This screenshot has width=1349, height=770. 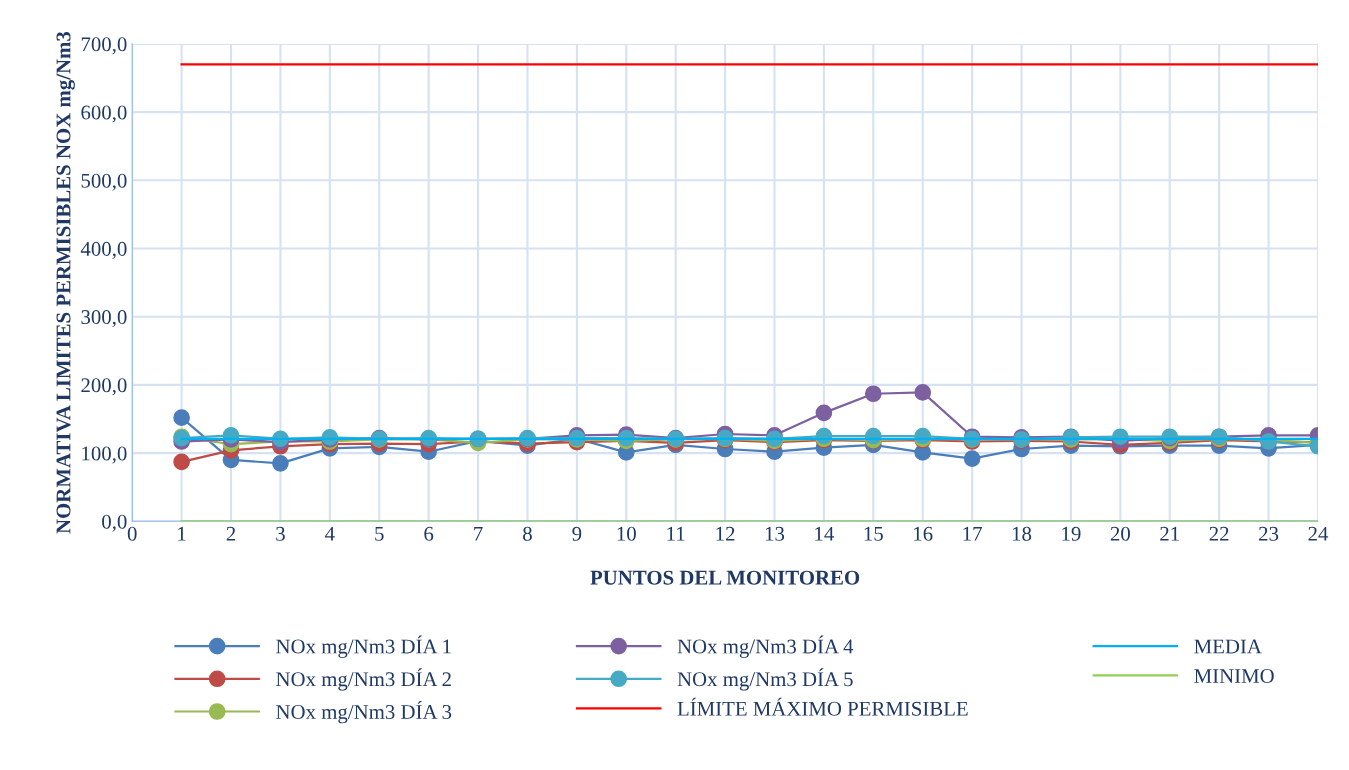 What do you see at coordinates (1022, 533) in the screenshot?
I see `x-tick-label: 18` at bounding box center [1022, 533].